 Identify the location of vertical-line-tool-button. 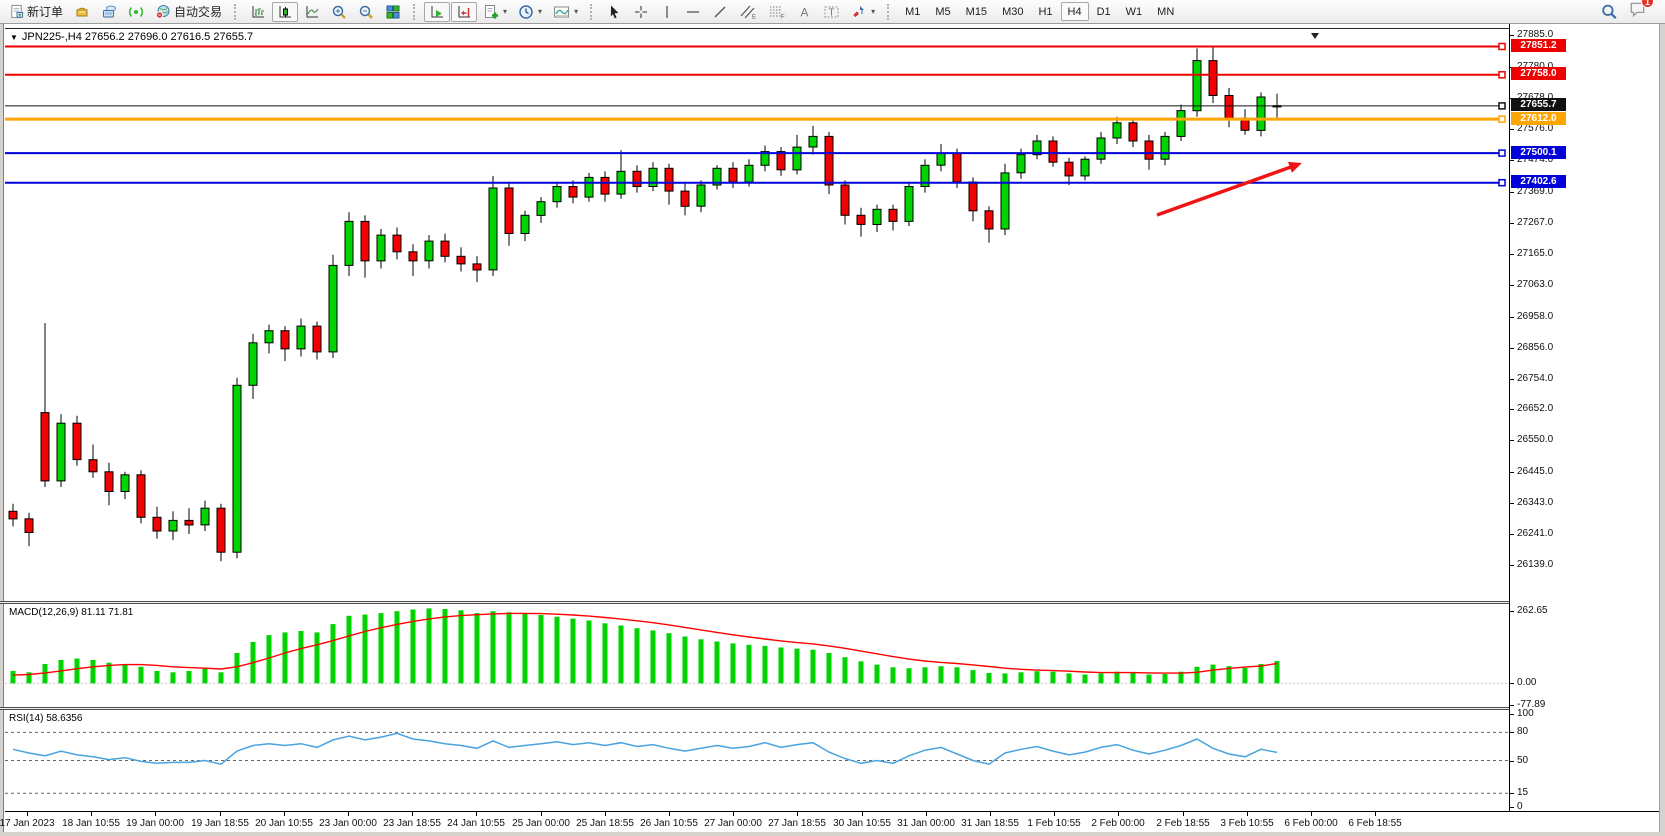
(667, 12).